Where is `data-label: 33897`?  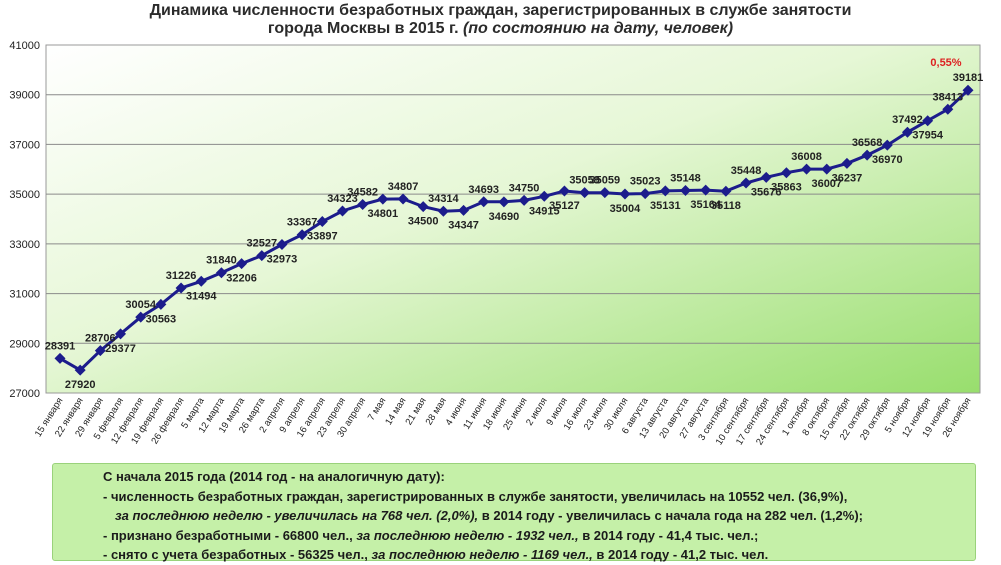
data-label: 33897 is located at coordinates (322, 237).